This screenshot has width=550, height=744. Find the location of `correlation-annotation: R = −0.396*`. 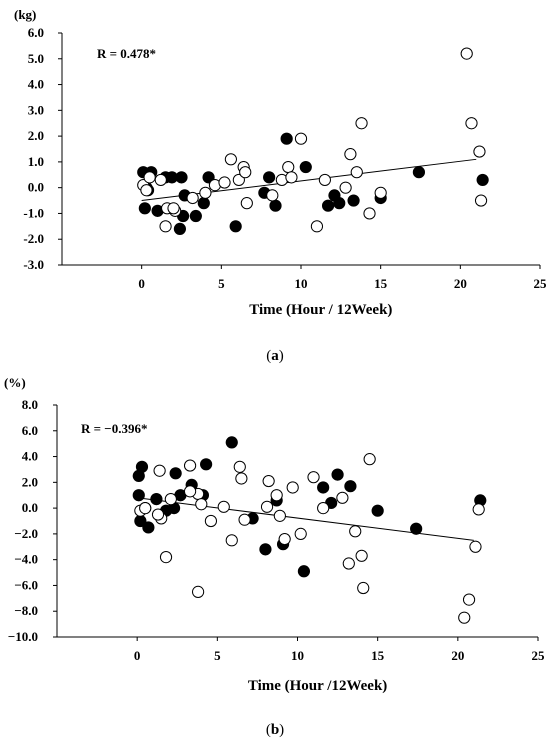

correlation-annotation: R = −0.396* is located at coordinates (114, 428).